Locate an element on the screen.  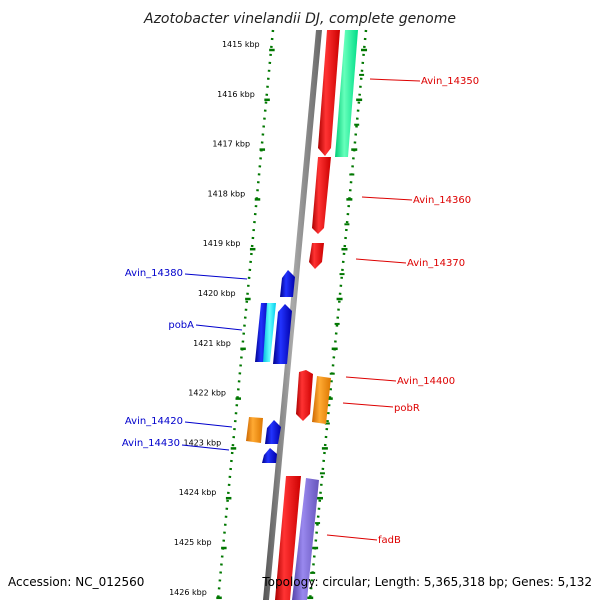
gene-feature-fadb-purple is located at coordinates (305, 539).